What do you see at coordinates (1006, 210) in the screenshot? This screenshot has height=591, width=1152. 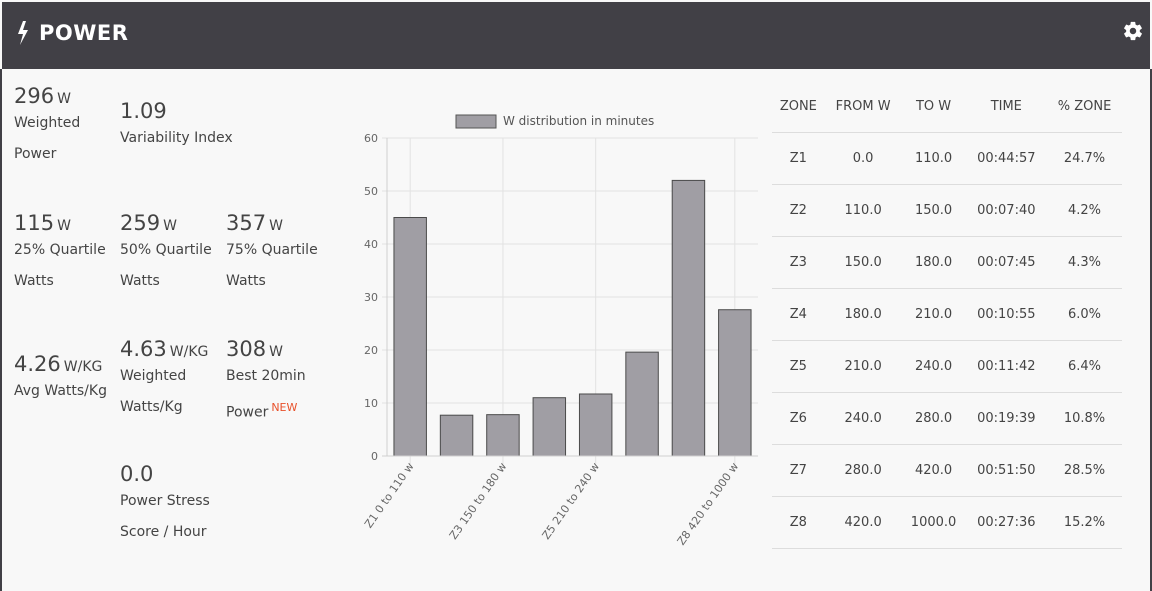 I see `cell-time: 00:07:40` at bounding box center [1006, 210].